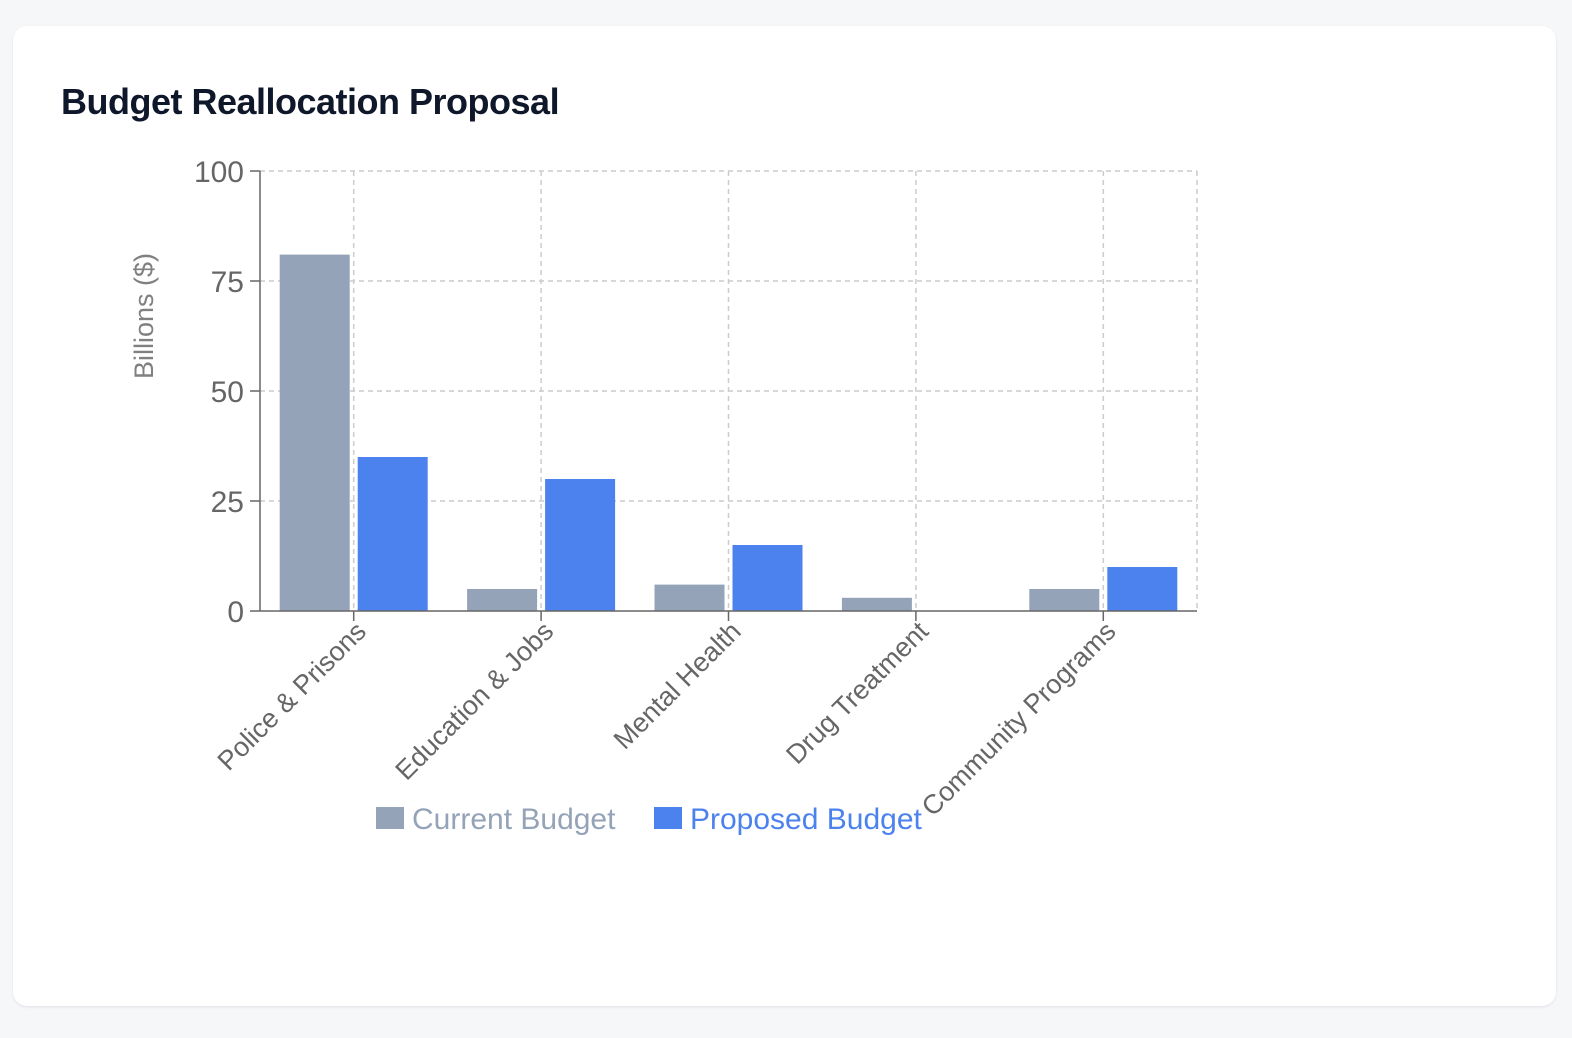  What do you see at coordinates (227, 502) in the screenshot?
I see `y-tick-label: 25` at bounding box center [227, 502].